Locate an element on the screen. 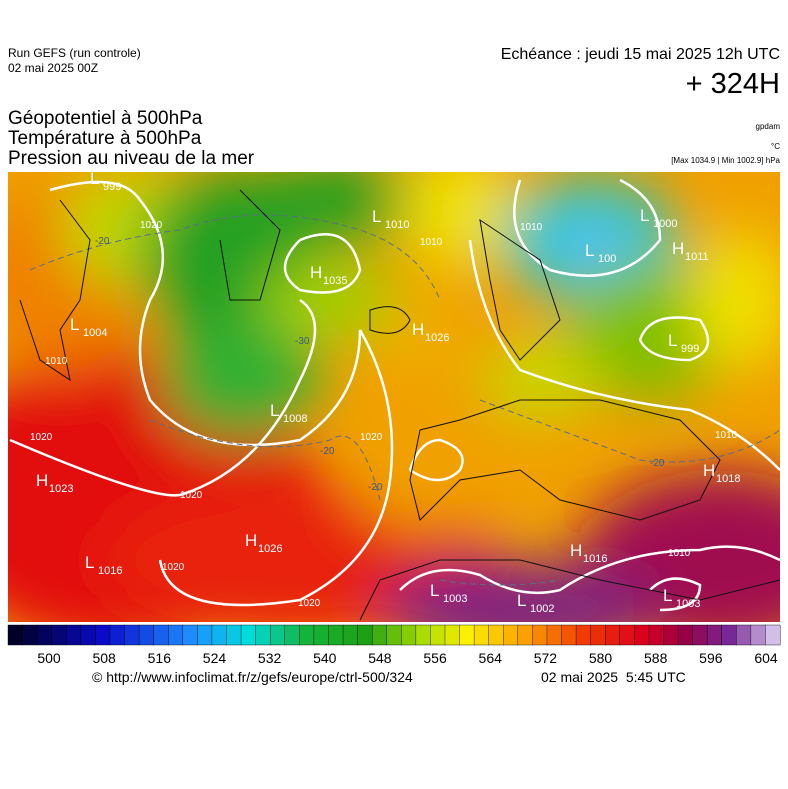  title: Pression au niveau de la mer is located at coordinates (131, 158).